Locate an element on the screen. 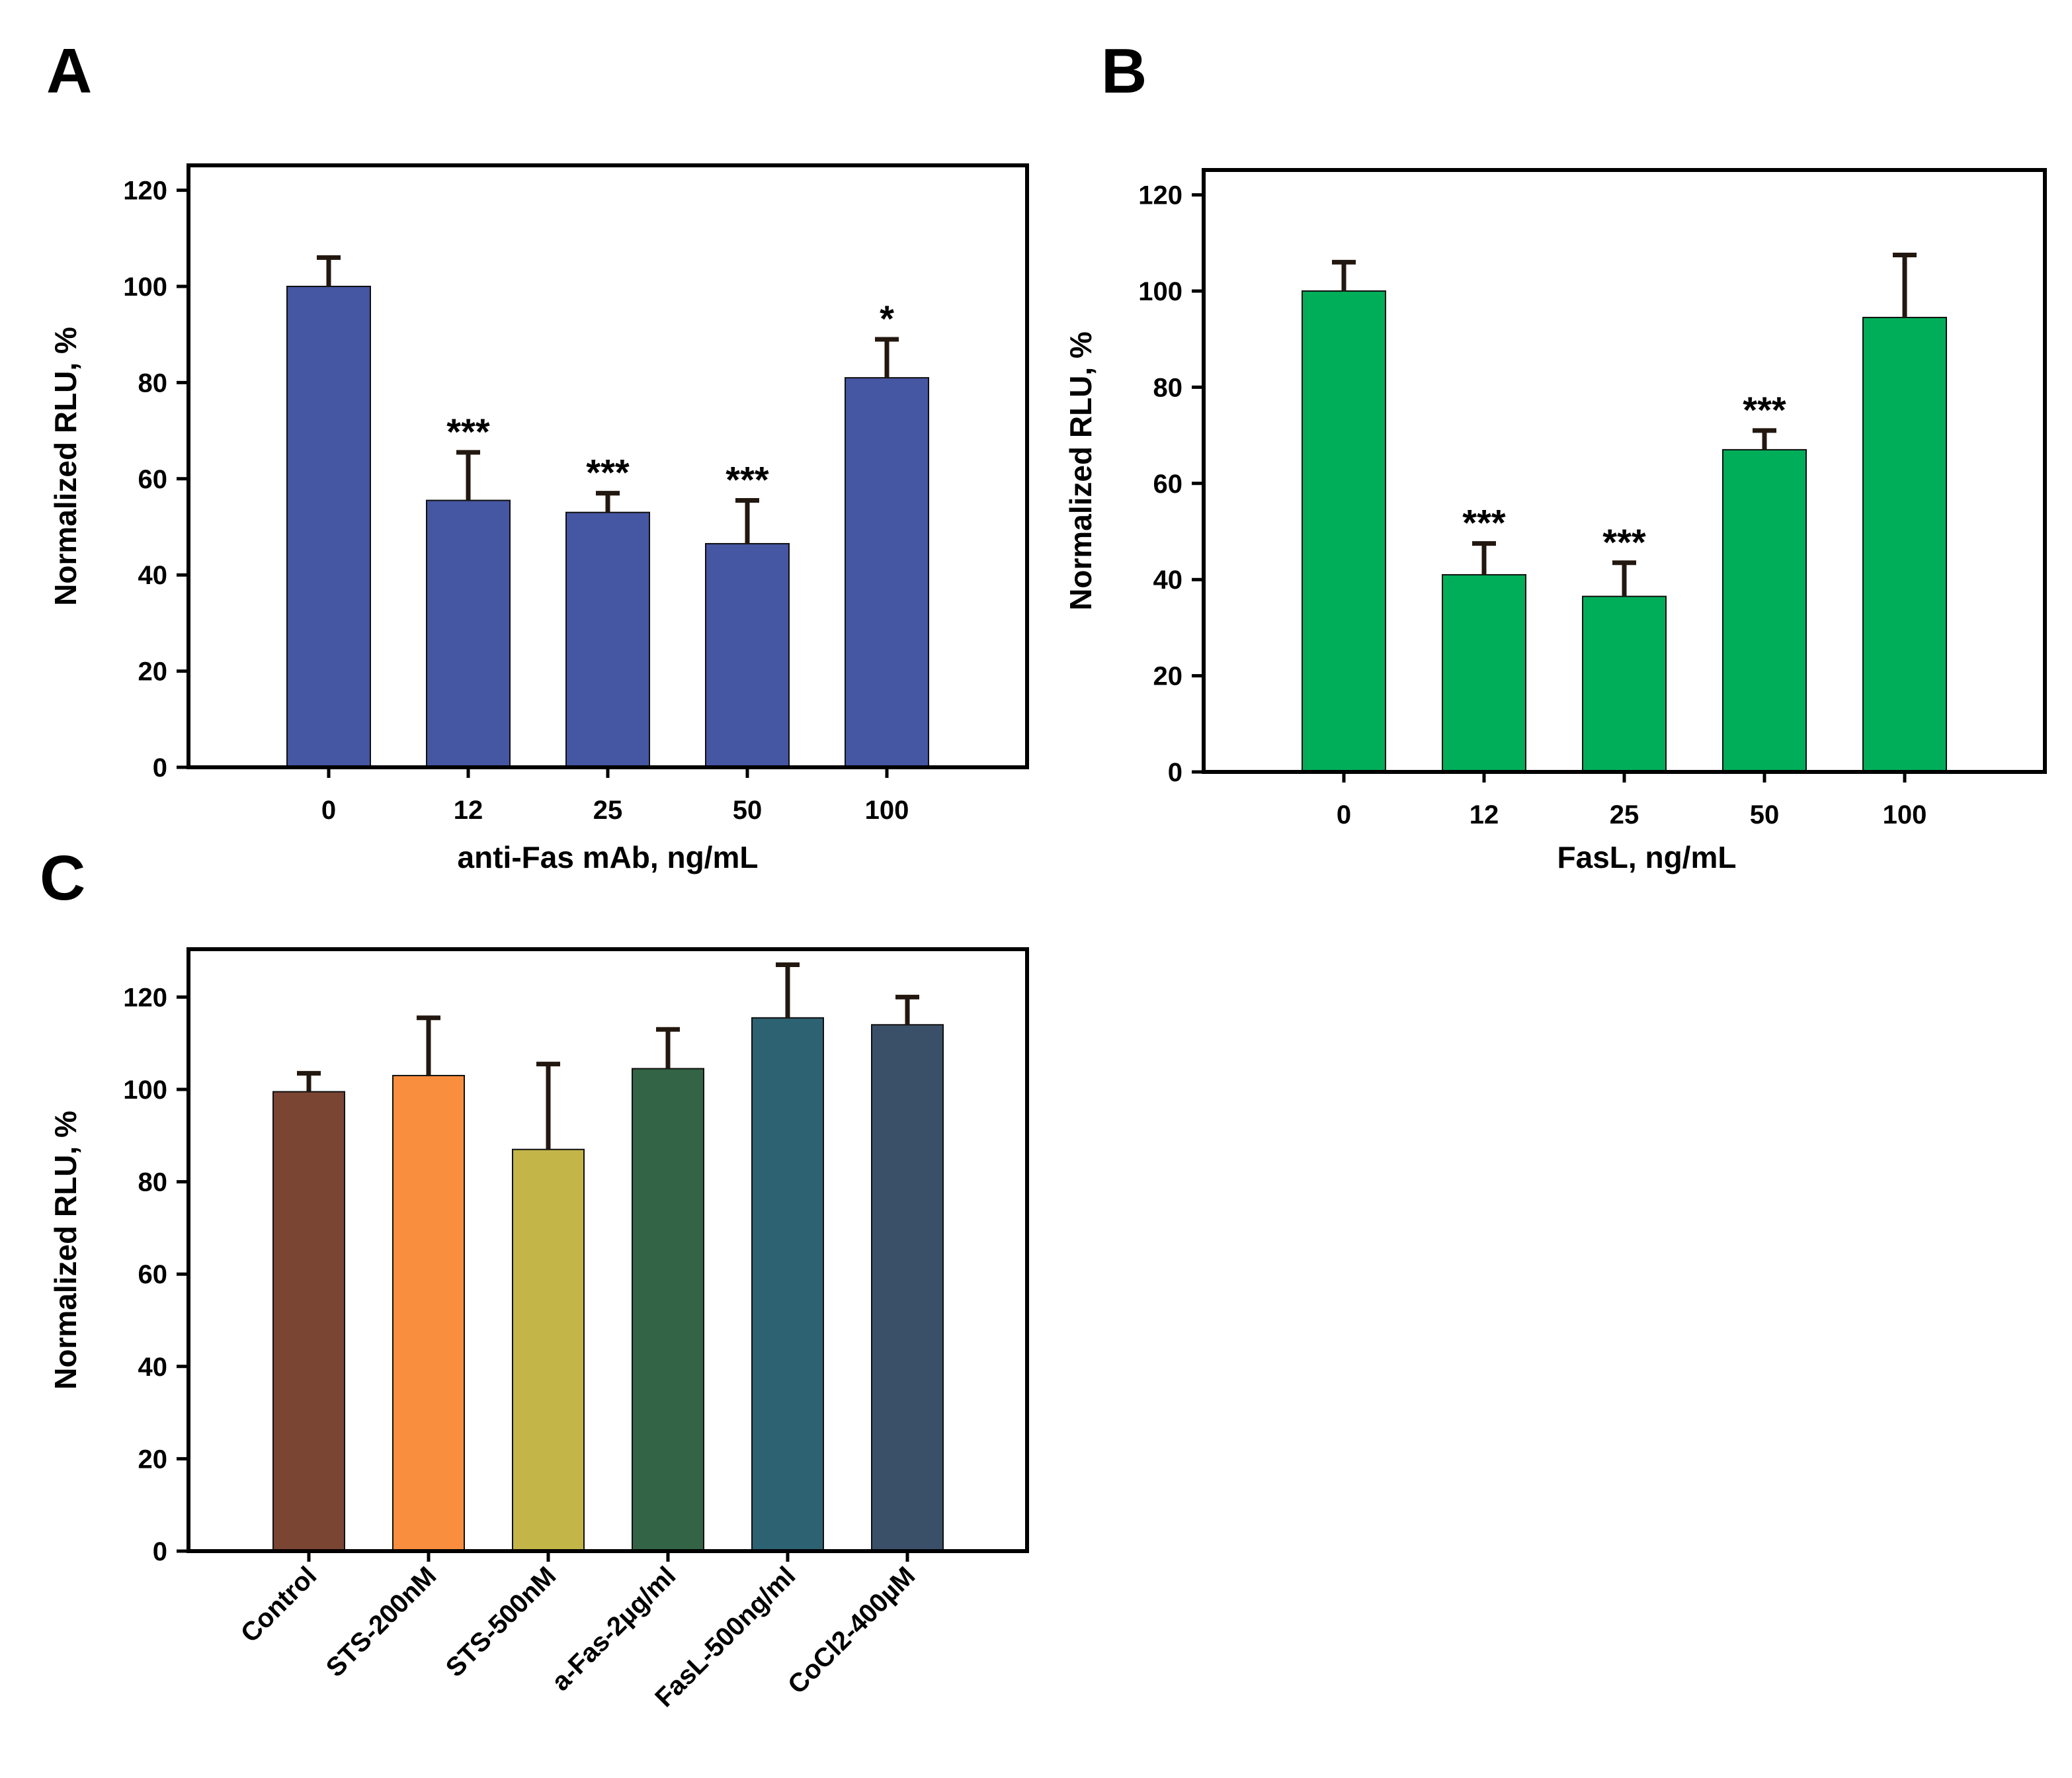  panel-letter-c: C is located at coordinates (62, 878).